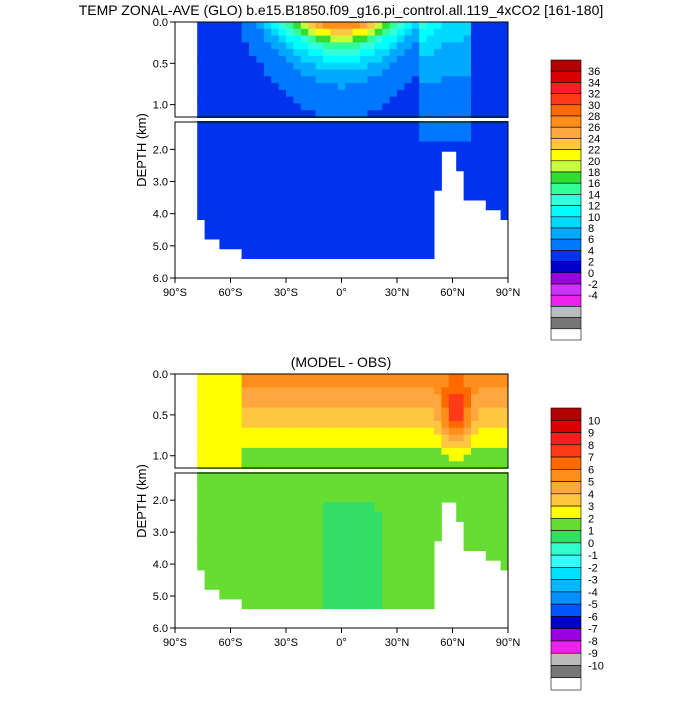 The image size is (700, 705). Describe the element at coordinates (397, 643) in the screenshot. I see `x-tick-label: 30°N` at that location.